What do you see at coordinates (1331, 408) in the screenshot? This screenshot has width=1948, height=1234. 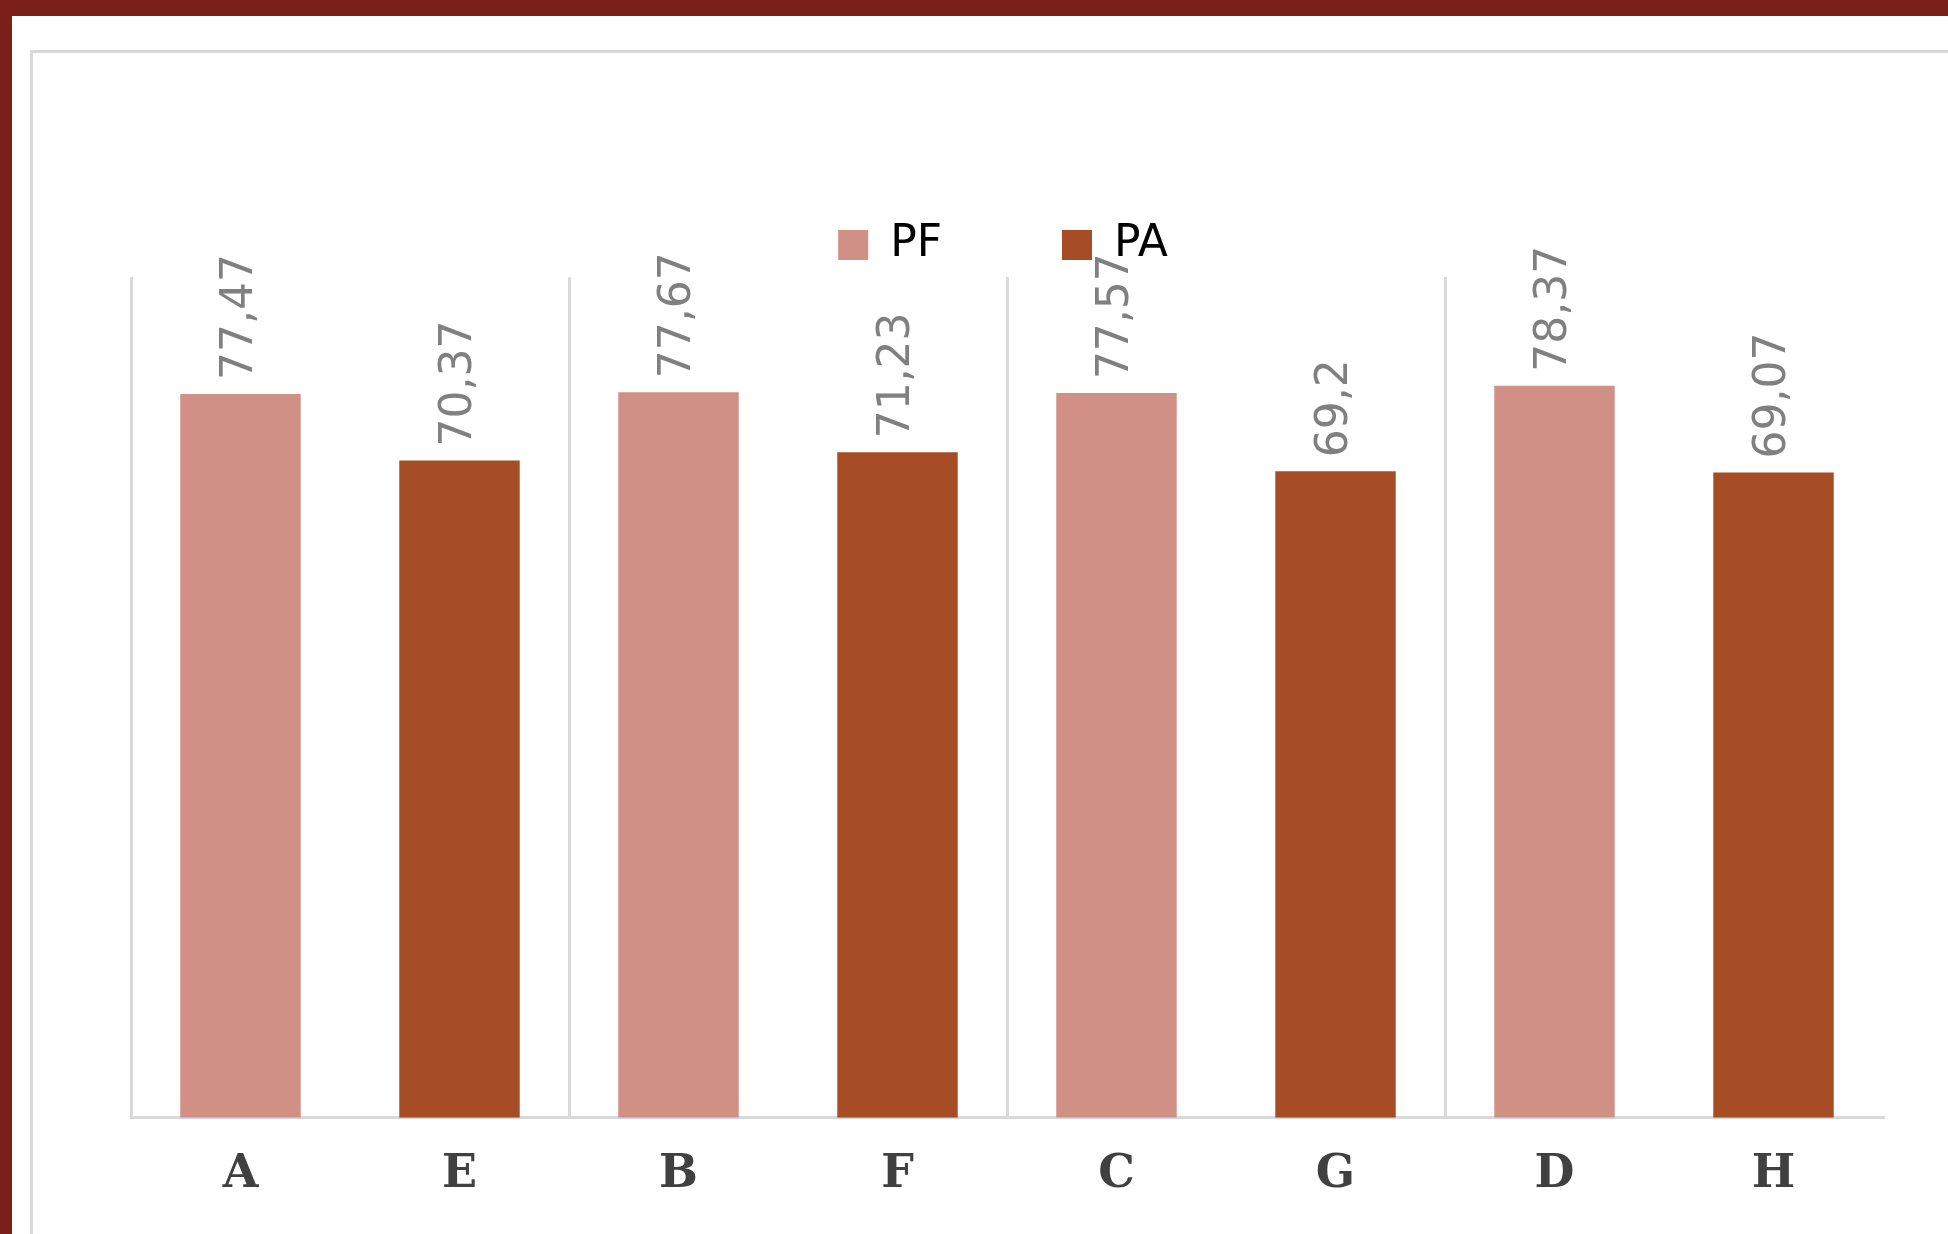 I see `data-label: 69,2` at bounding box center [1331, 408].